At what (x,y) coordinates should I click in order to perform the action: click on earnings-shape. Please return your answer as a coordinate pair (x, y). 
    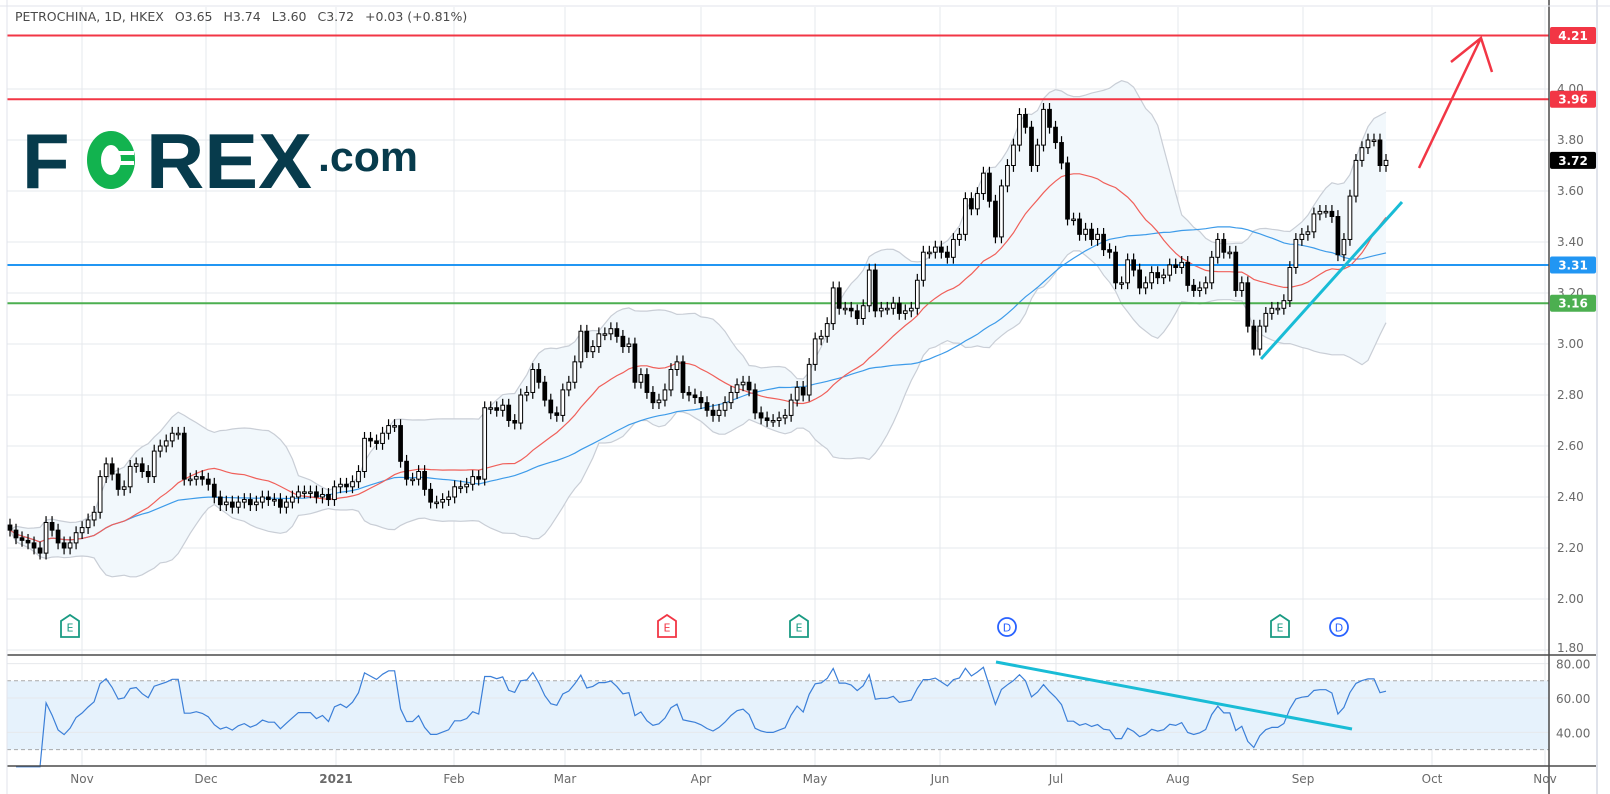
    Looking at the image, I should click on (70, 625).